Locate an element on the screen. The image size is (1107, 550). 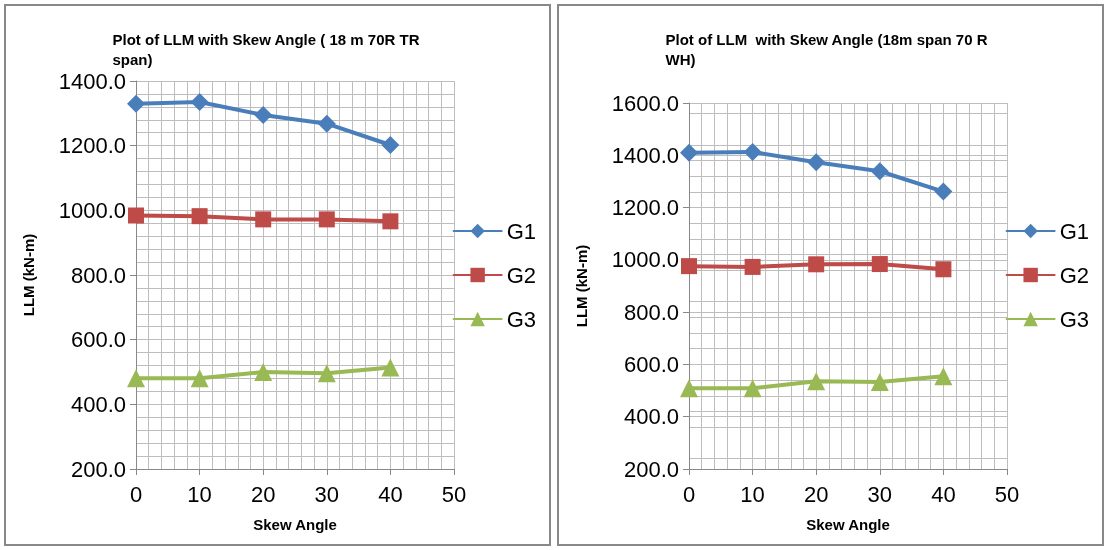
chart-title: Plot of LLM with Skew Angle (18m span 70 R WH) is located at coordinates (828, 49).